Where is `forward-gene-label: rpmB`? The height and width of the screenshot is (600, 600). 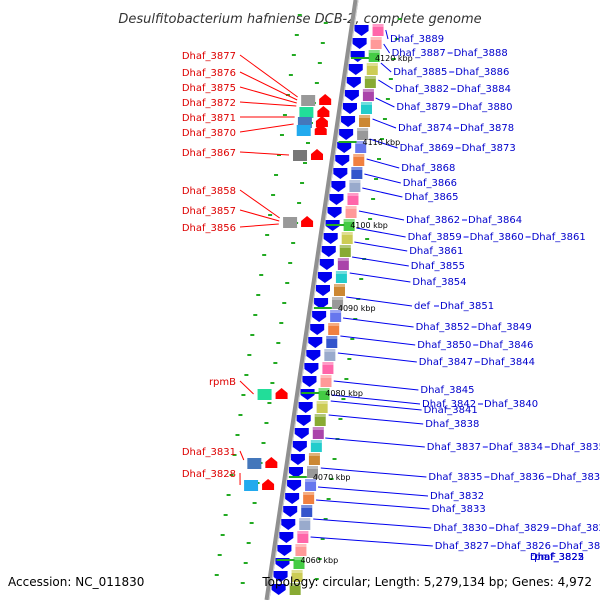
forward-gene-label: rpmB is located at coordinates (222, 382).